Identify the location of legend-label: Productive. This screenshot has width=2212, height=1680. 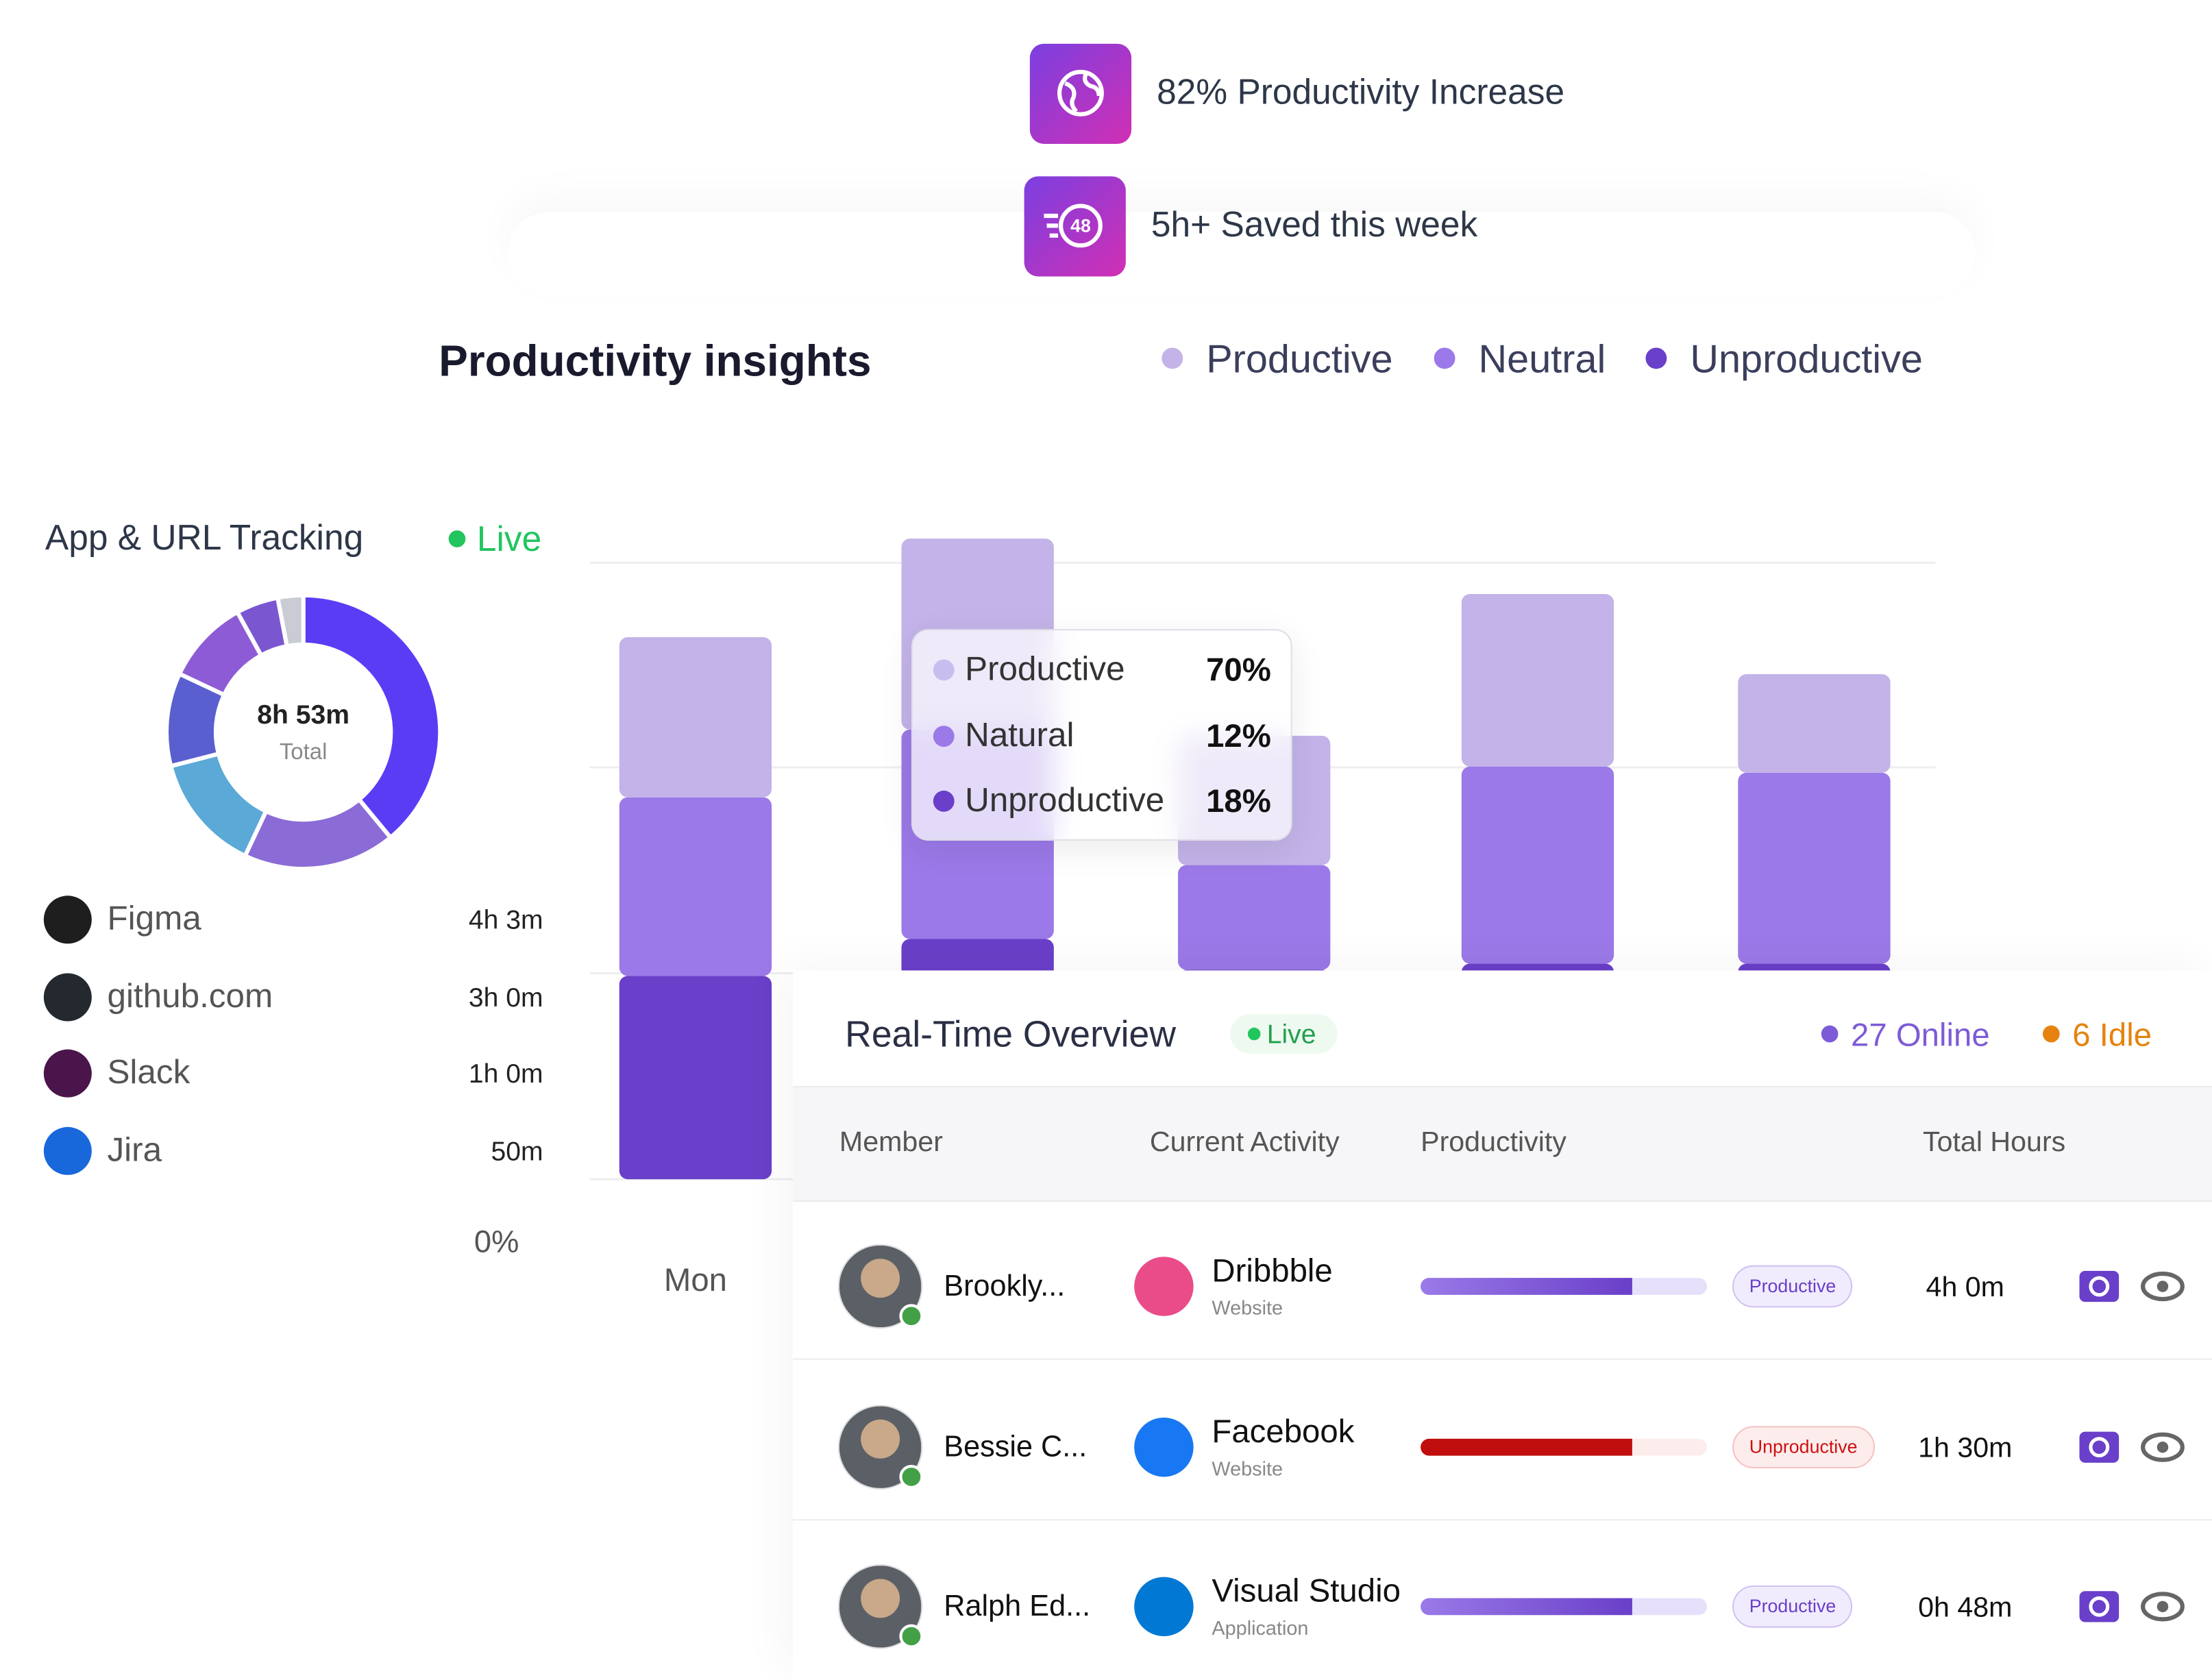
(1299, 359).